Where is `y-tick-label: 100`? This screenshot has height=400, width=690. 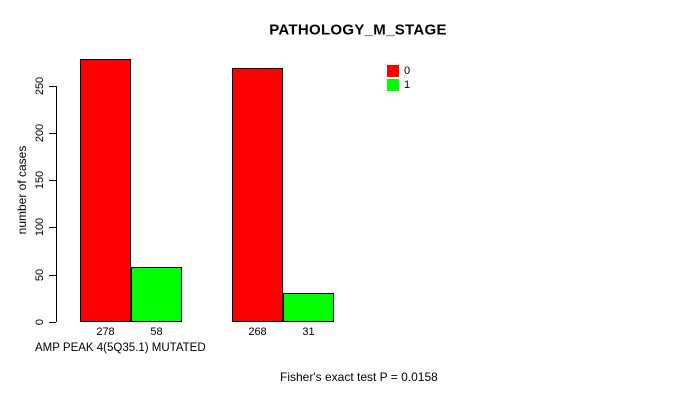
y-tick-label: 100 is located at coordinates (40, 227).